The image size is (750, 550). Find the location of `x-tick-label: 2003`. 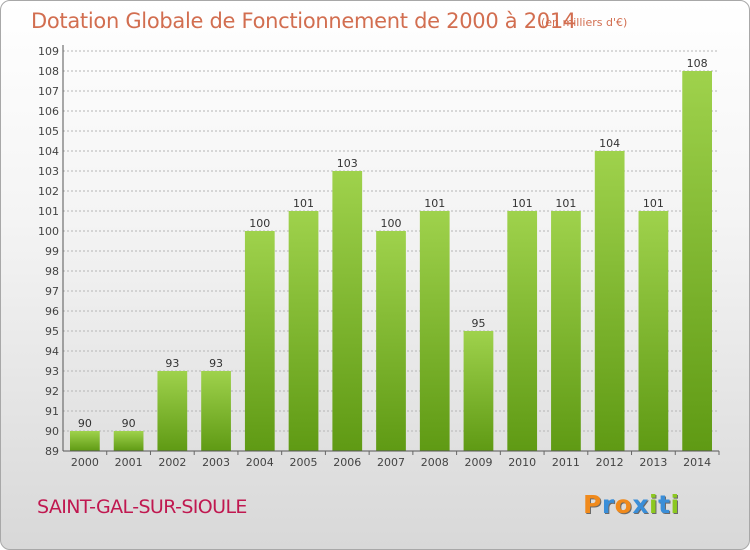

x-tick-label: 2003 is located at coordinates (216, 462).